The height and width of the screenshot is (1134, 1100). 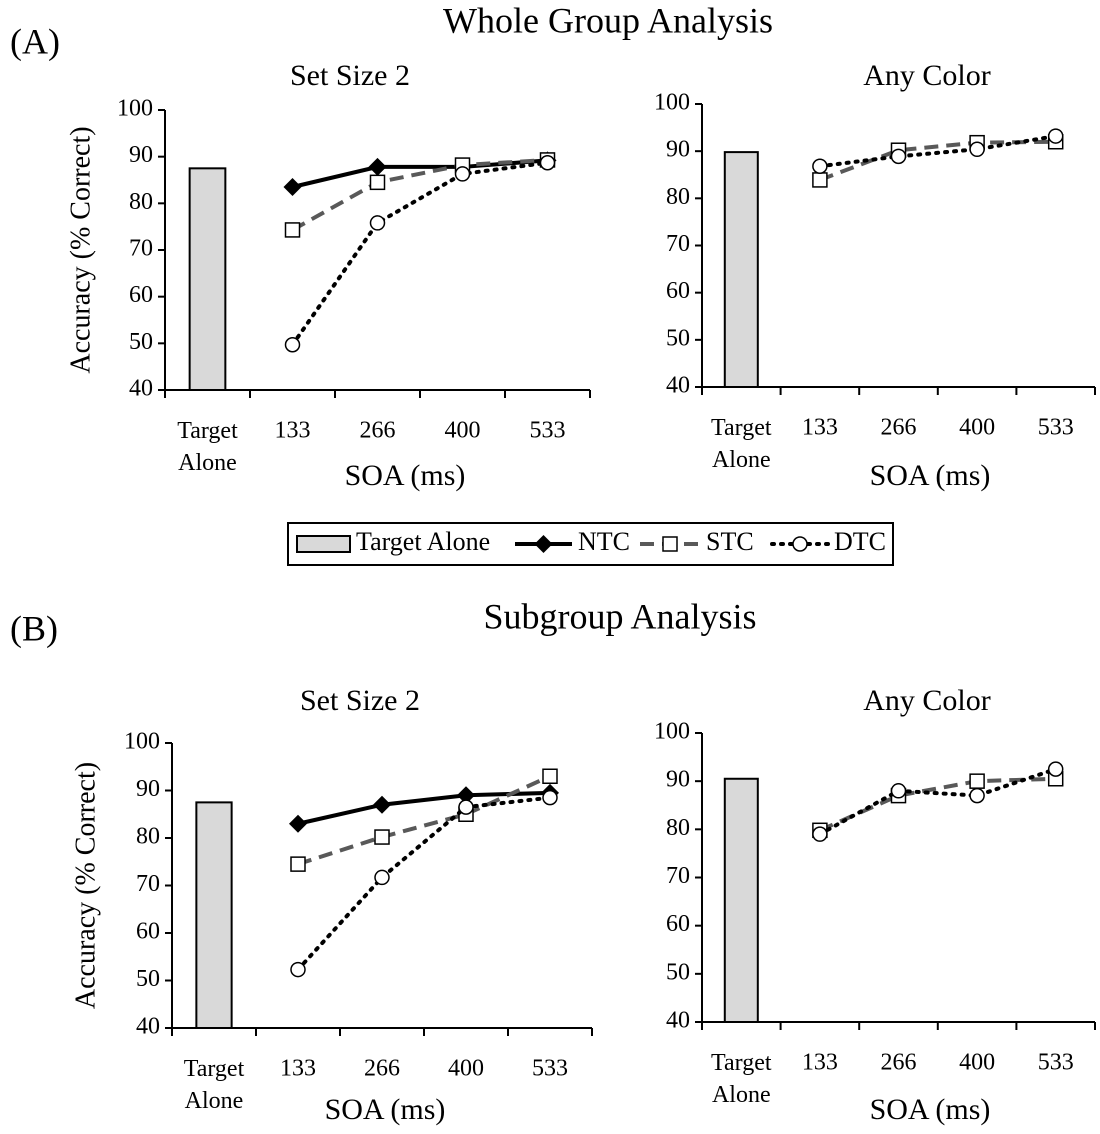 What do you see at coordinates (604, 541) in the screenshot?
I see `legend-label: NTC` at bounding box center [604, 541].